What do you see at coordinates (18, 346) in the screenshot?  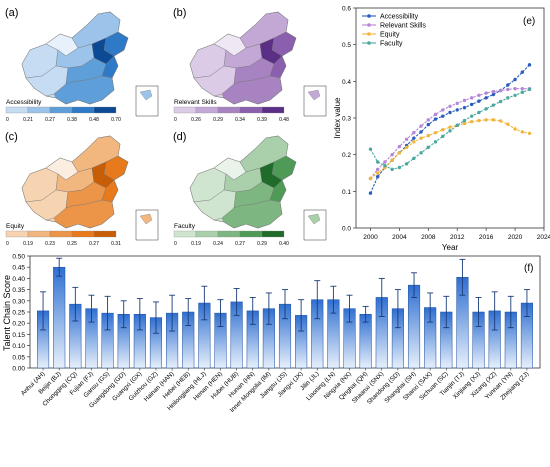 I see `y-tick-label: 0.10` at bounding box center [18, 346].